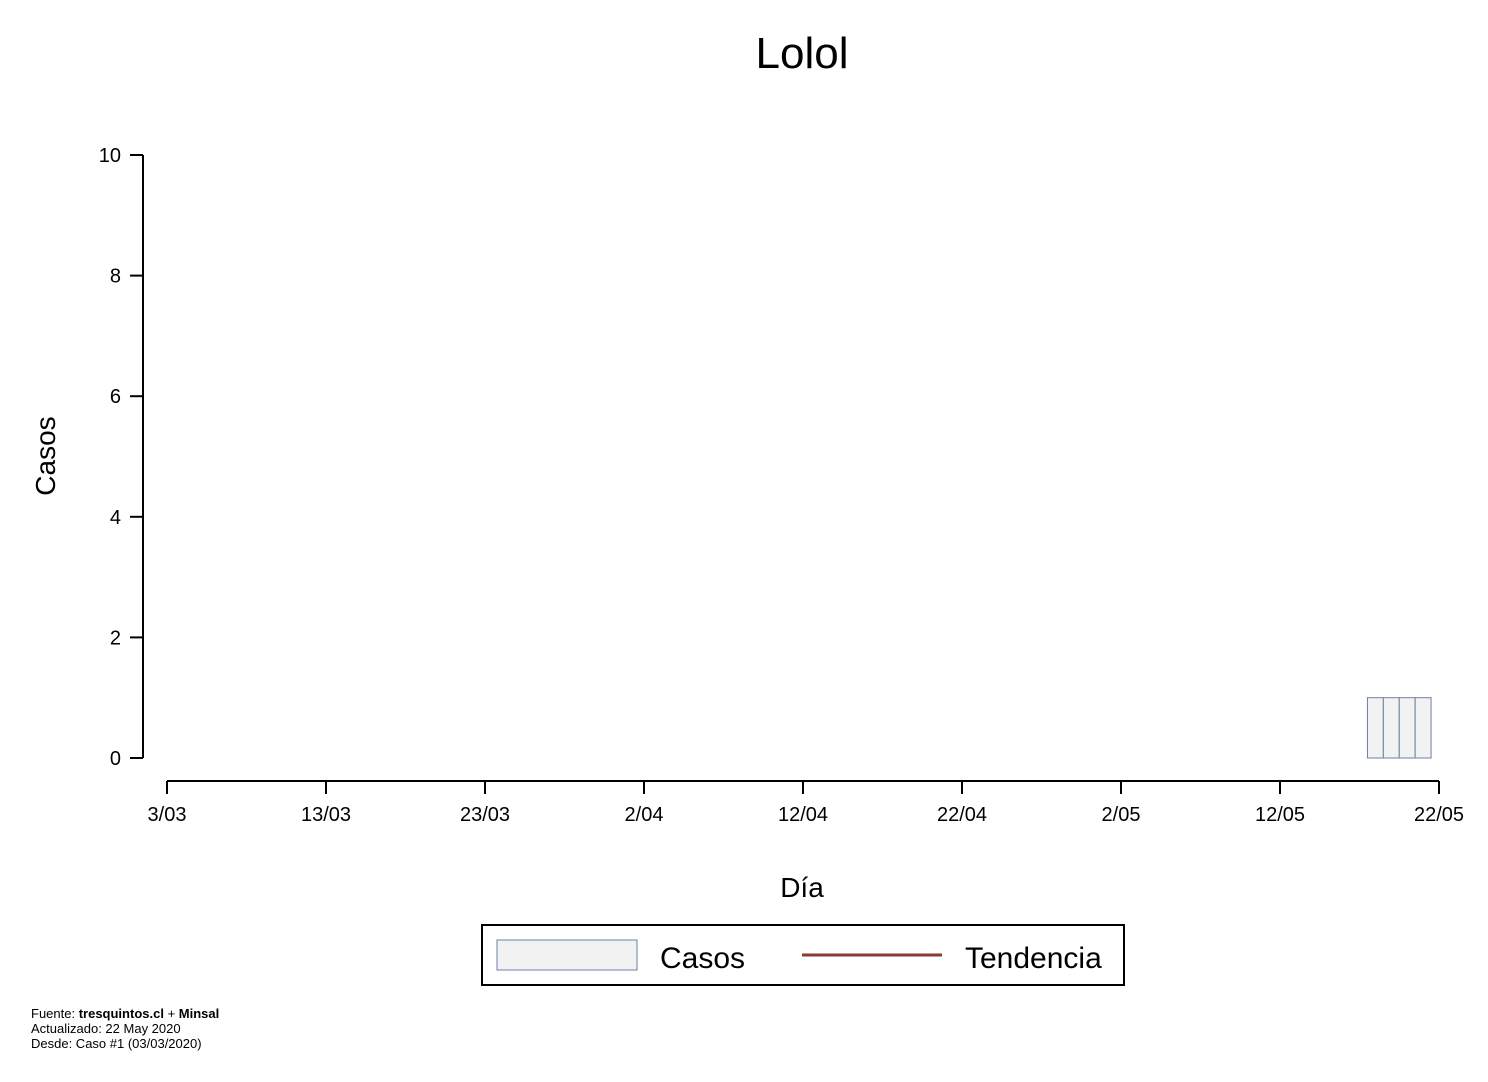 The width and height of the screenshot is (1488, 1082). I want to click on x-tick-label: 22/05, so click(1439, 815).